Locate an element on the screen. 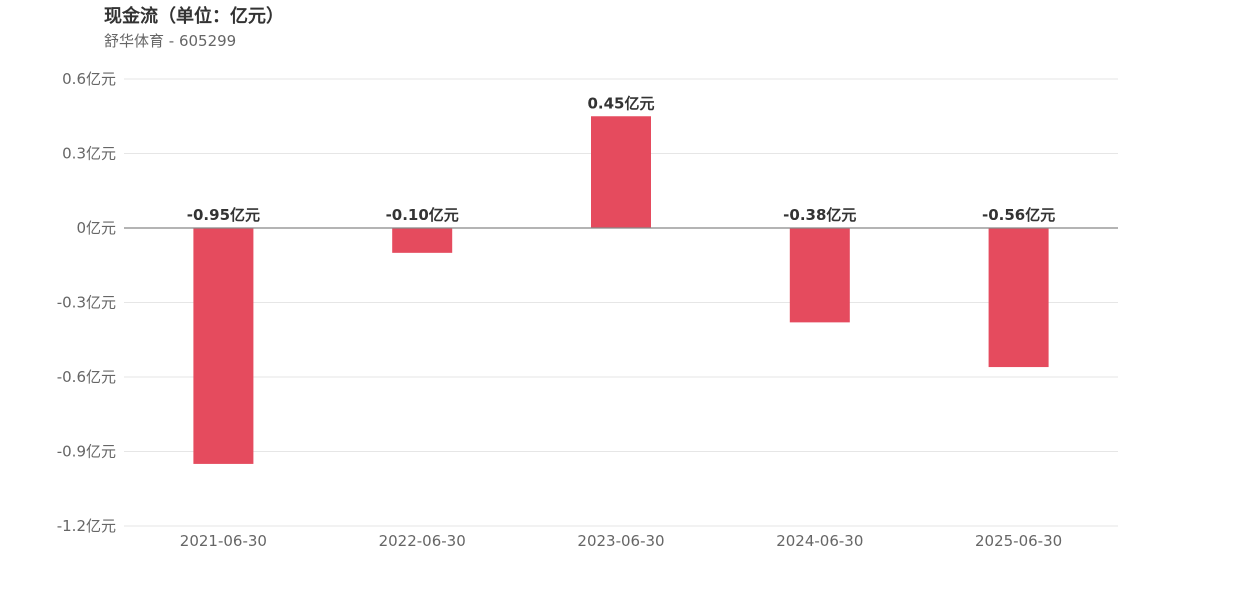 This screenshot has height=596, width=1242. x-tick-label: 2024-06-30 is located at coordinates (819, 541).